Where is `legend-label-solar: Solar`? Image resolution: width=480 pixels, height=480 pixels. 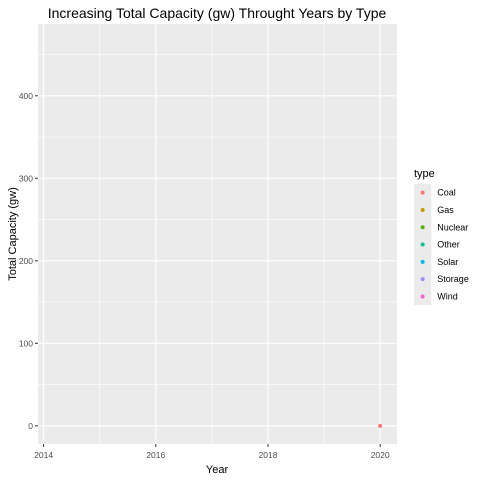 legend-label-solar: Solar is located at coordinates (447, 262).